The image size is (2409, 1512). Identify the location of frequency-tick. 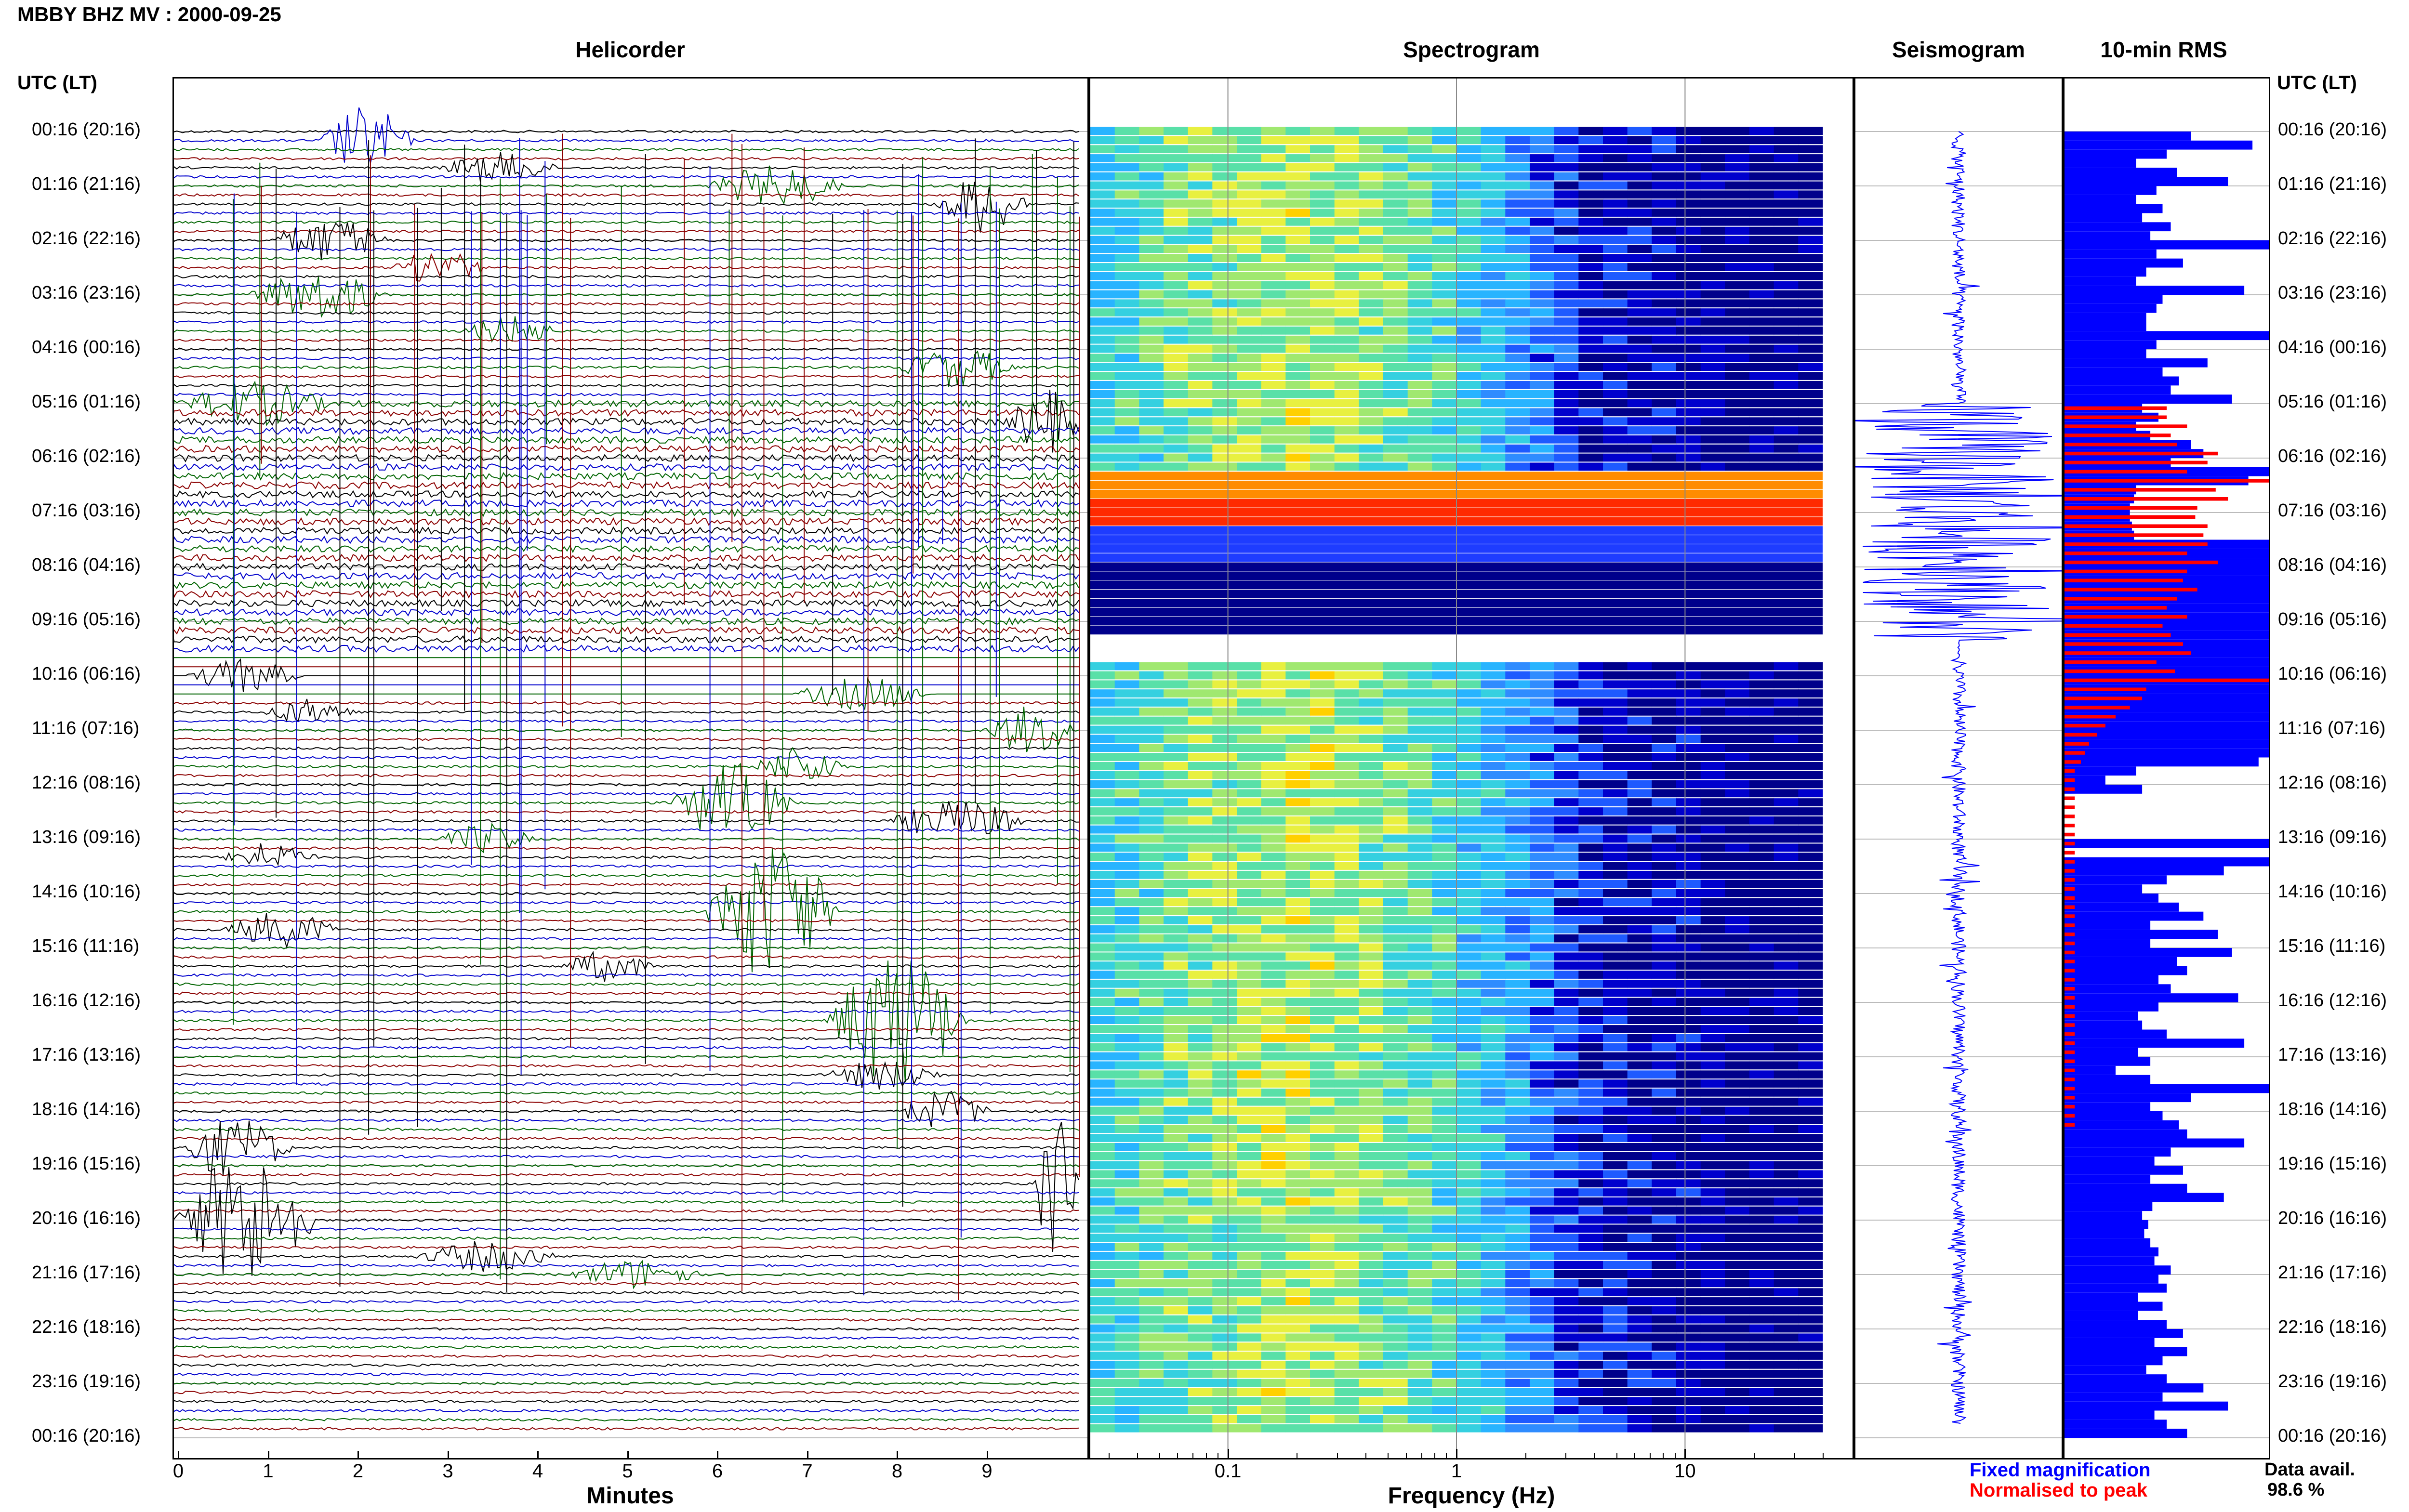
(1228, 1454).